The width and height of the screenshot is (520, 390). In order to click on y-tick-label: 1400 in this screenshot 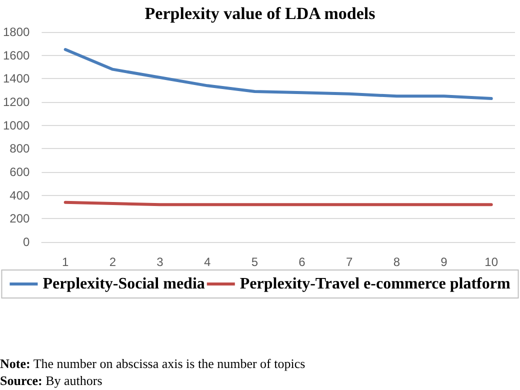, I will do `click(16, 79)`.